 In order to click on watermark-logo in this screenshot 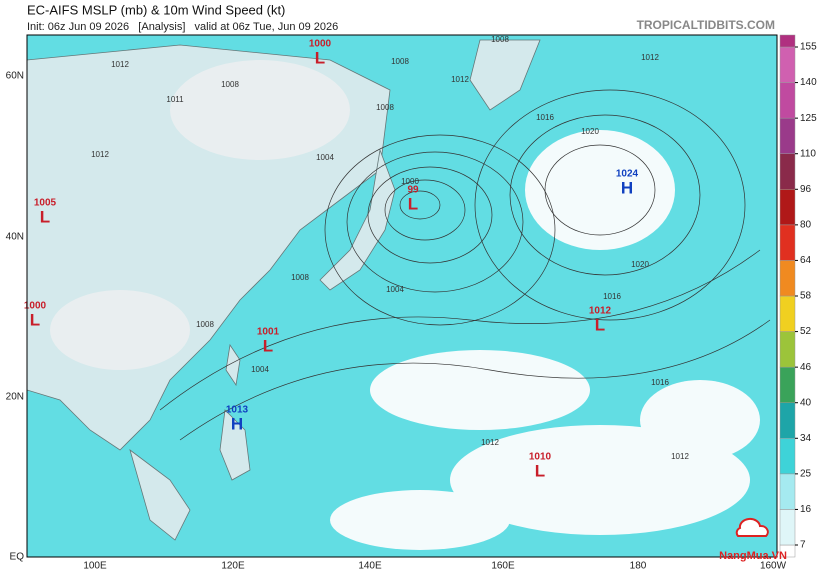, I will do `click(752, 527)`.